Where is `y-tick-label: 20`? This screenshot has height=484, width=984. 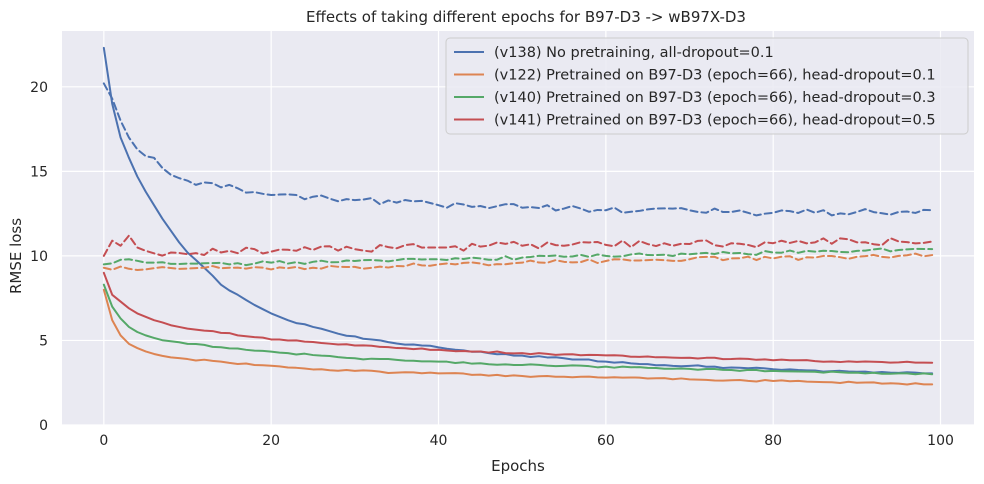 y-tick-label: 20 is located at coordinates (39, 88).